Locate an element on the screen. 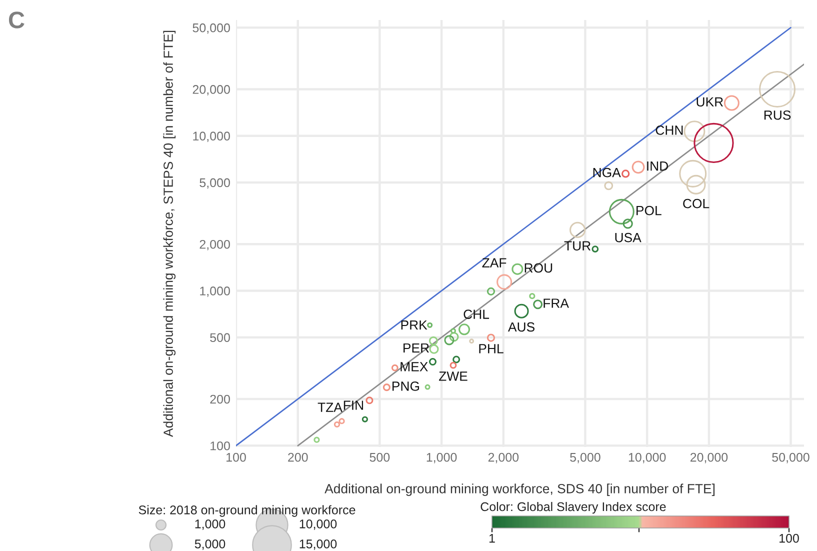 This screenshot has height=551, width=817. y-tick-label: 10,000 is located at coordinates (211, 137).